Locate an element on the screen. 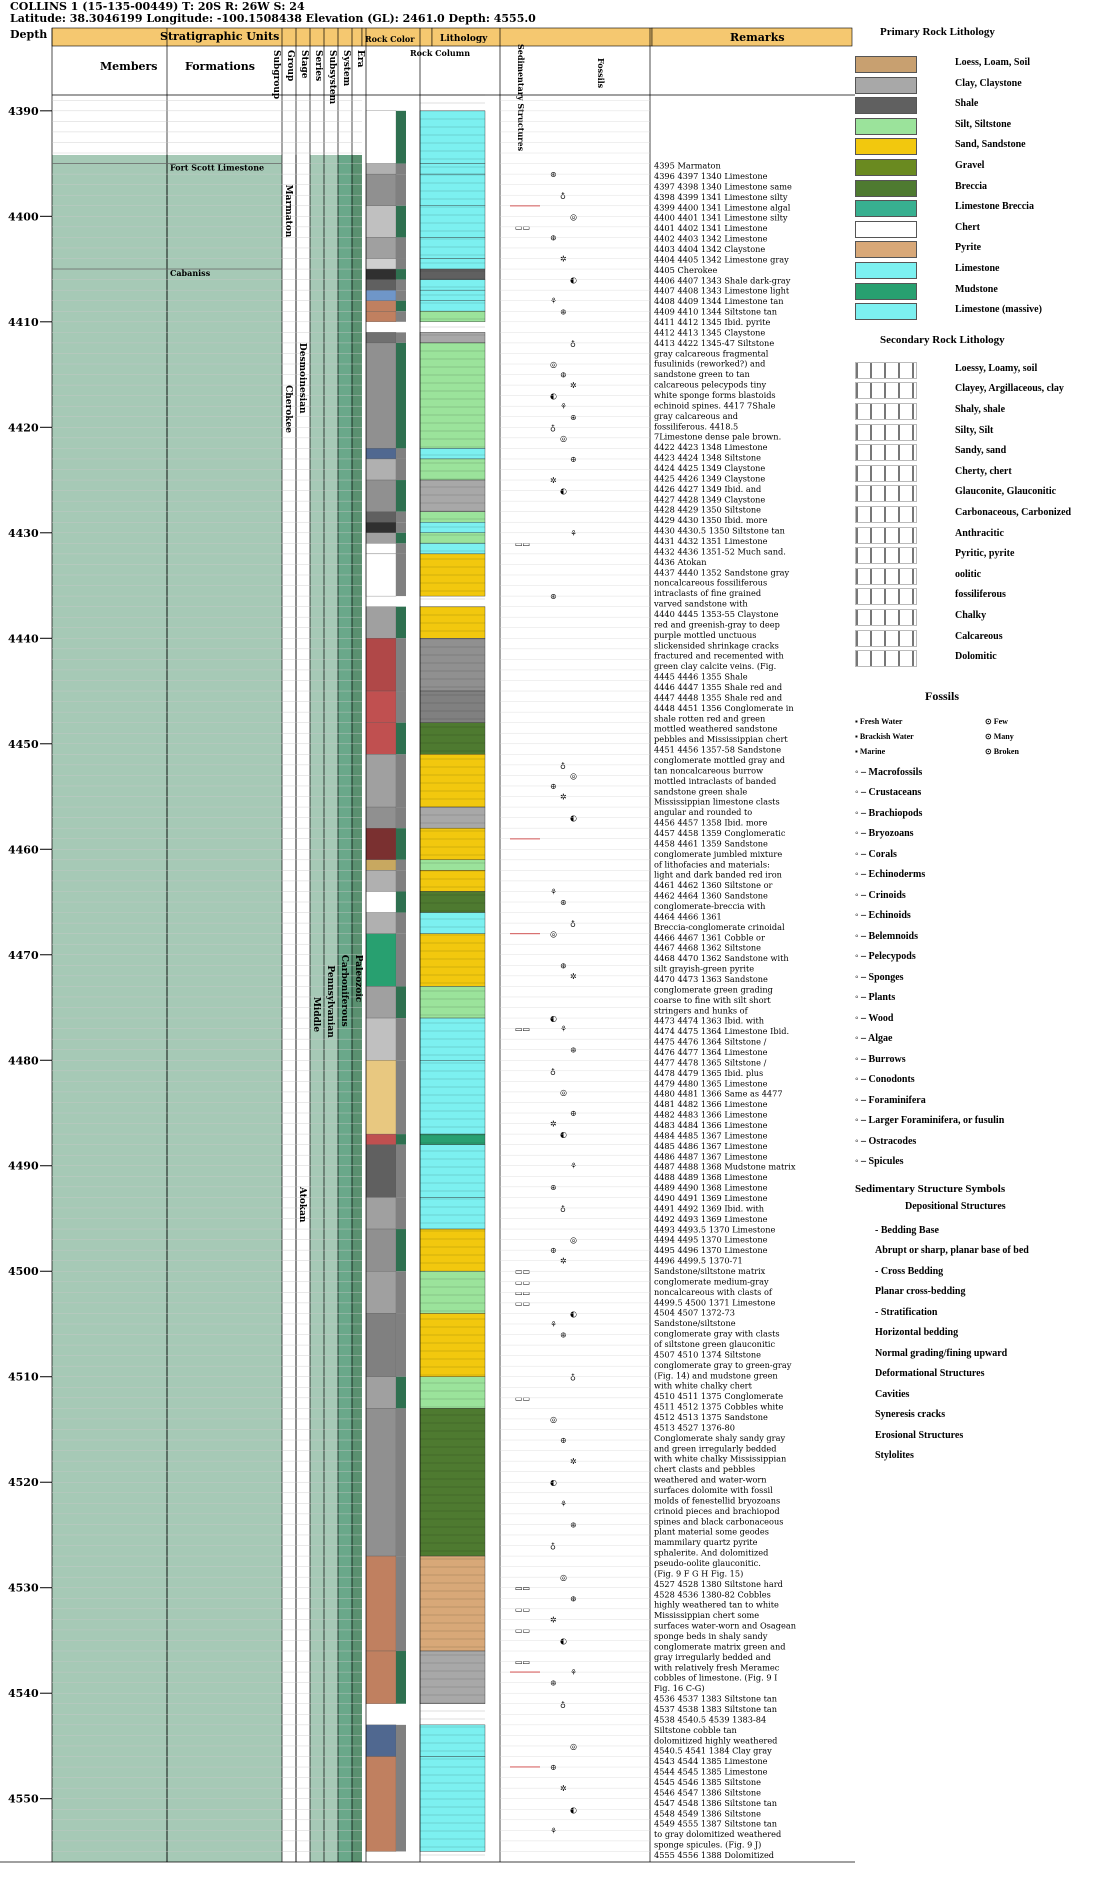  legend-primary-item: Sand, Sandstone is located at coordinates (982, 147).